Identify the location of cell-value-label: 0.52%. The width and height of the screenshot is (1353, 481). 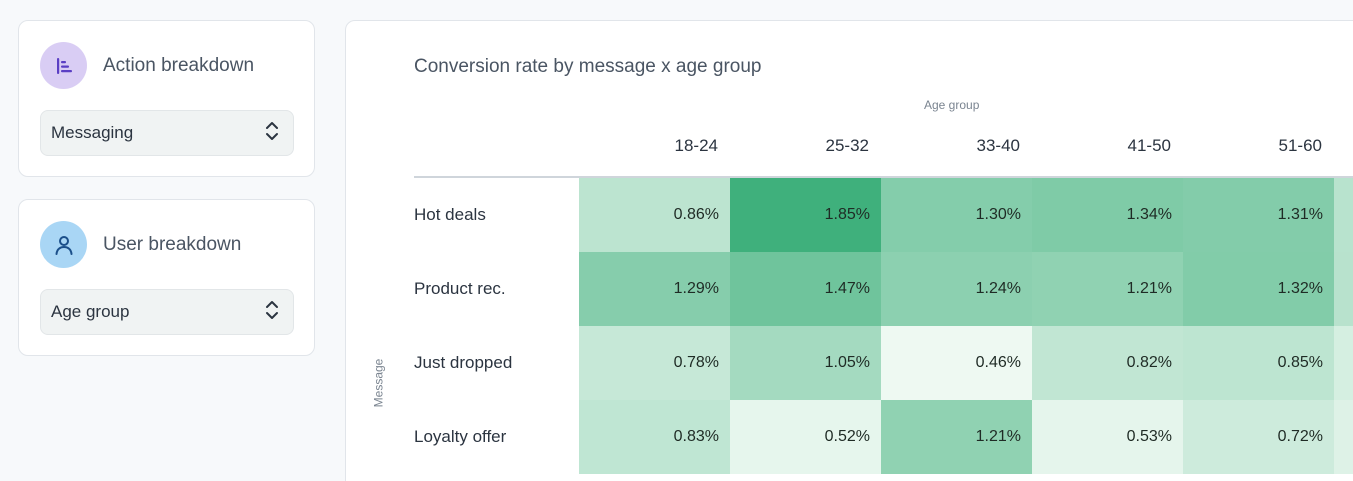
(847, 436).